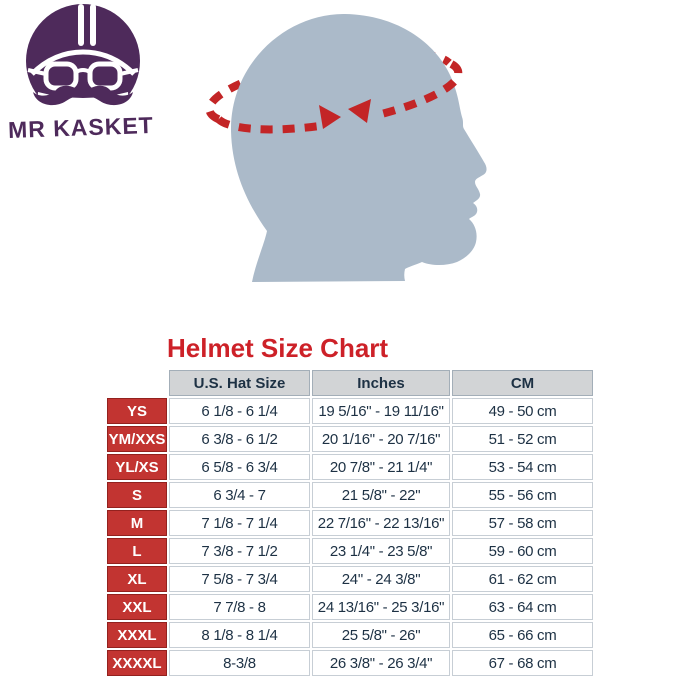  Describe the element at coordinates (522, 635) in the screenshot. I see `cm-value: 65 - 66 cm` at that location.